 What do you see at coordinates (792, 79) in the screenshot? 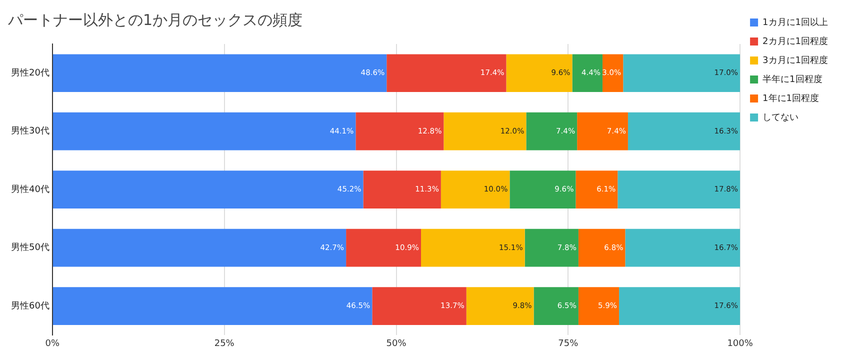
I see `legend-label: 半年に1回程度` at bounding box center [792, 79].